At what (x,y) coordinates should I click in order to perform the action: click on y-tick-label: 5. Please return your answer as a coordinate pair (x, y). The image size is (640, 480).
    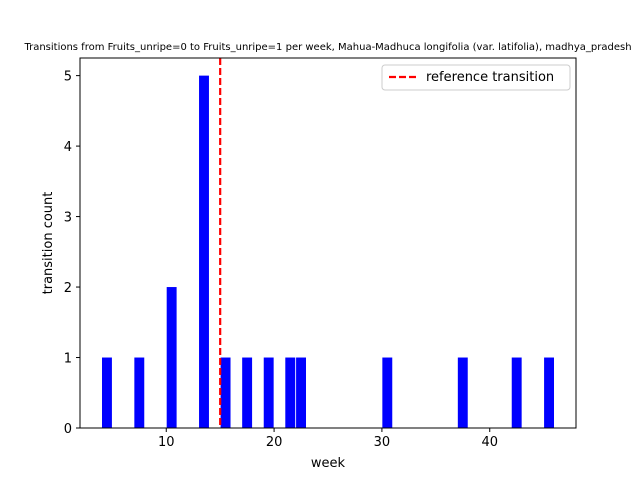
    Looking at the image, I should click on (68, 77).